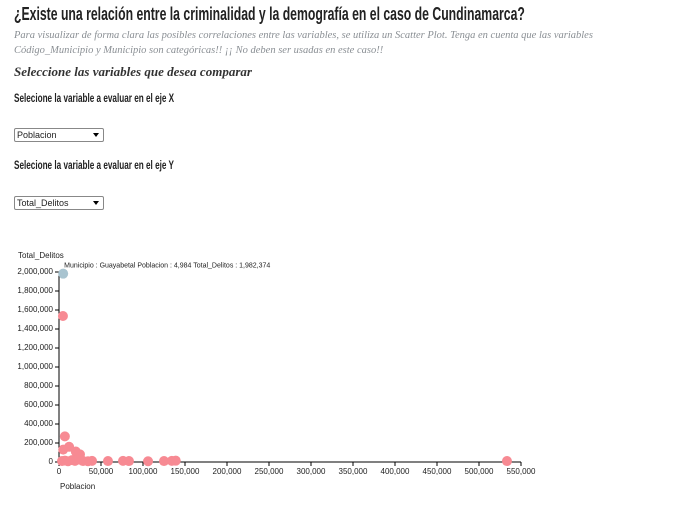 This screenshot has width=674, height=508. Describe the element at coordinates (35, 309) in the screenshot. I see `y-tick-label: 1,600,000` at that location.